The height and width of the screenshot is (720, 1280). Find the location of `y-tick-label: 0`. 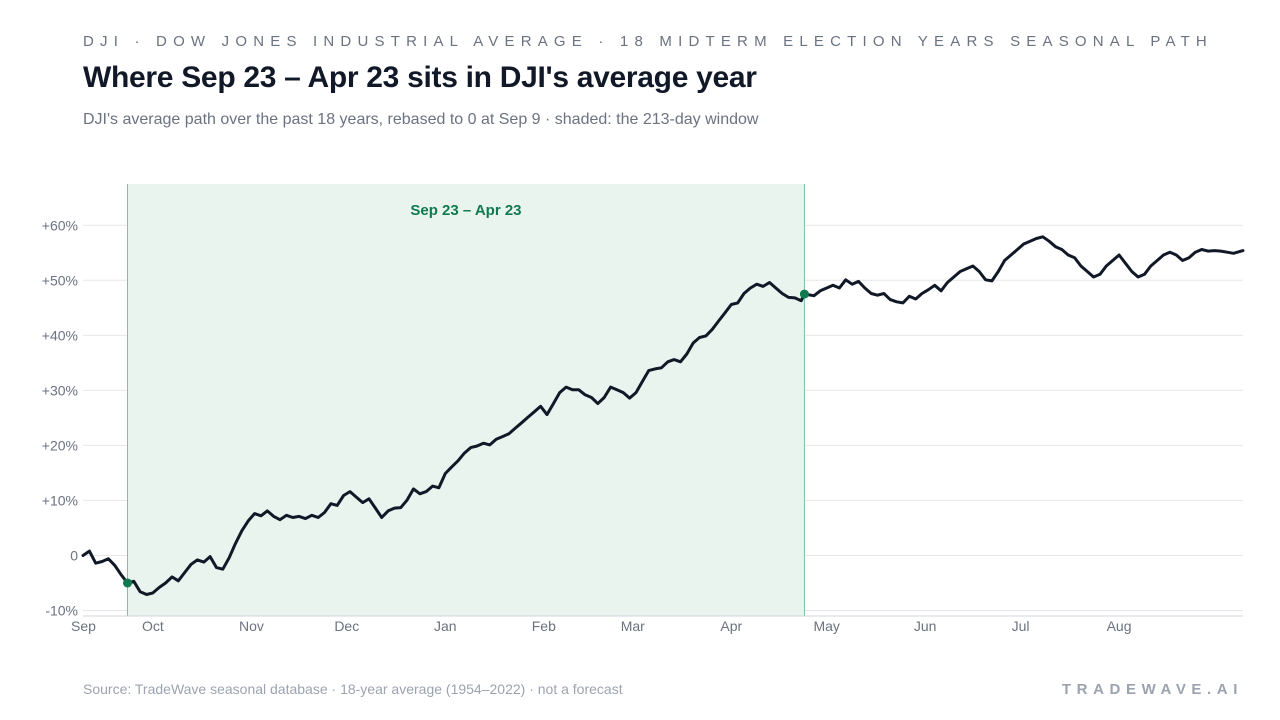

y-tick-label: 0 is located at coordinates (74, 555).